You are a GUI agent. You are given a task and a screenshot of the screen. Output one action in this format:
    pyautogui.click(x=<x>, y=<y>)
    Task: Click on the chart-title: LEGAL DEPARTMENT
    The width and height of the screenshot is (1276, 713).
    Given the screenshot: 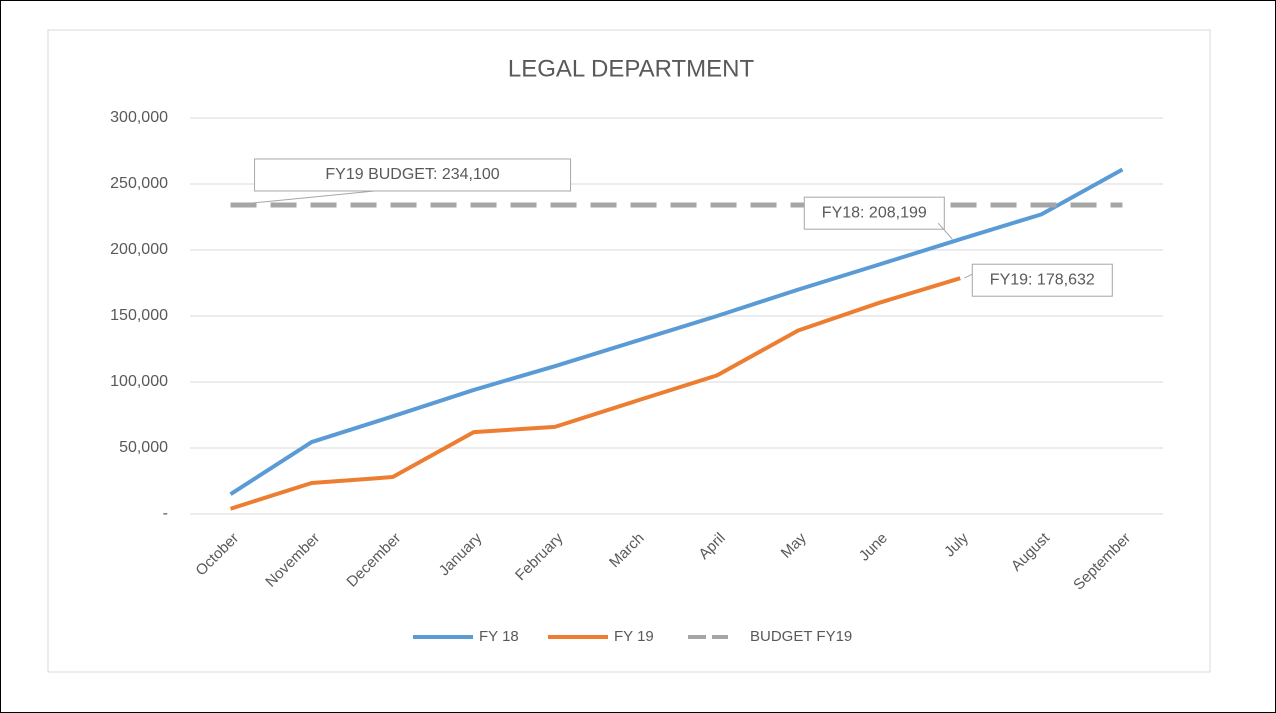 What is the action you would take?
    pyautogui.click(x=631, y=68)
    